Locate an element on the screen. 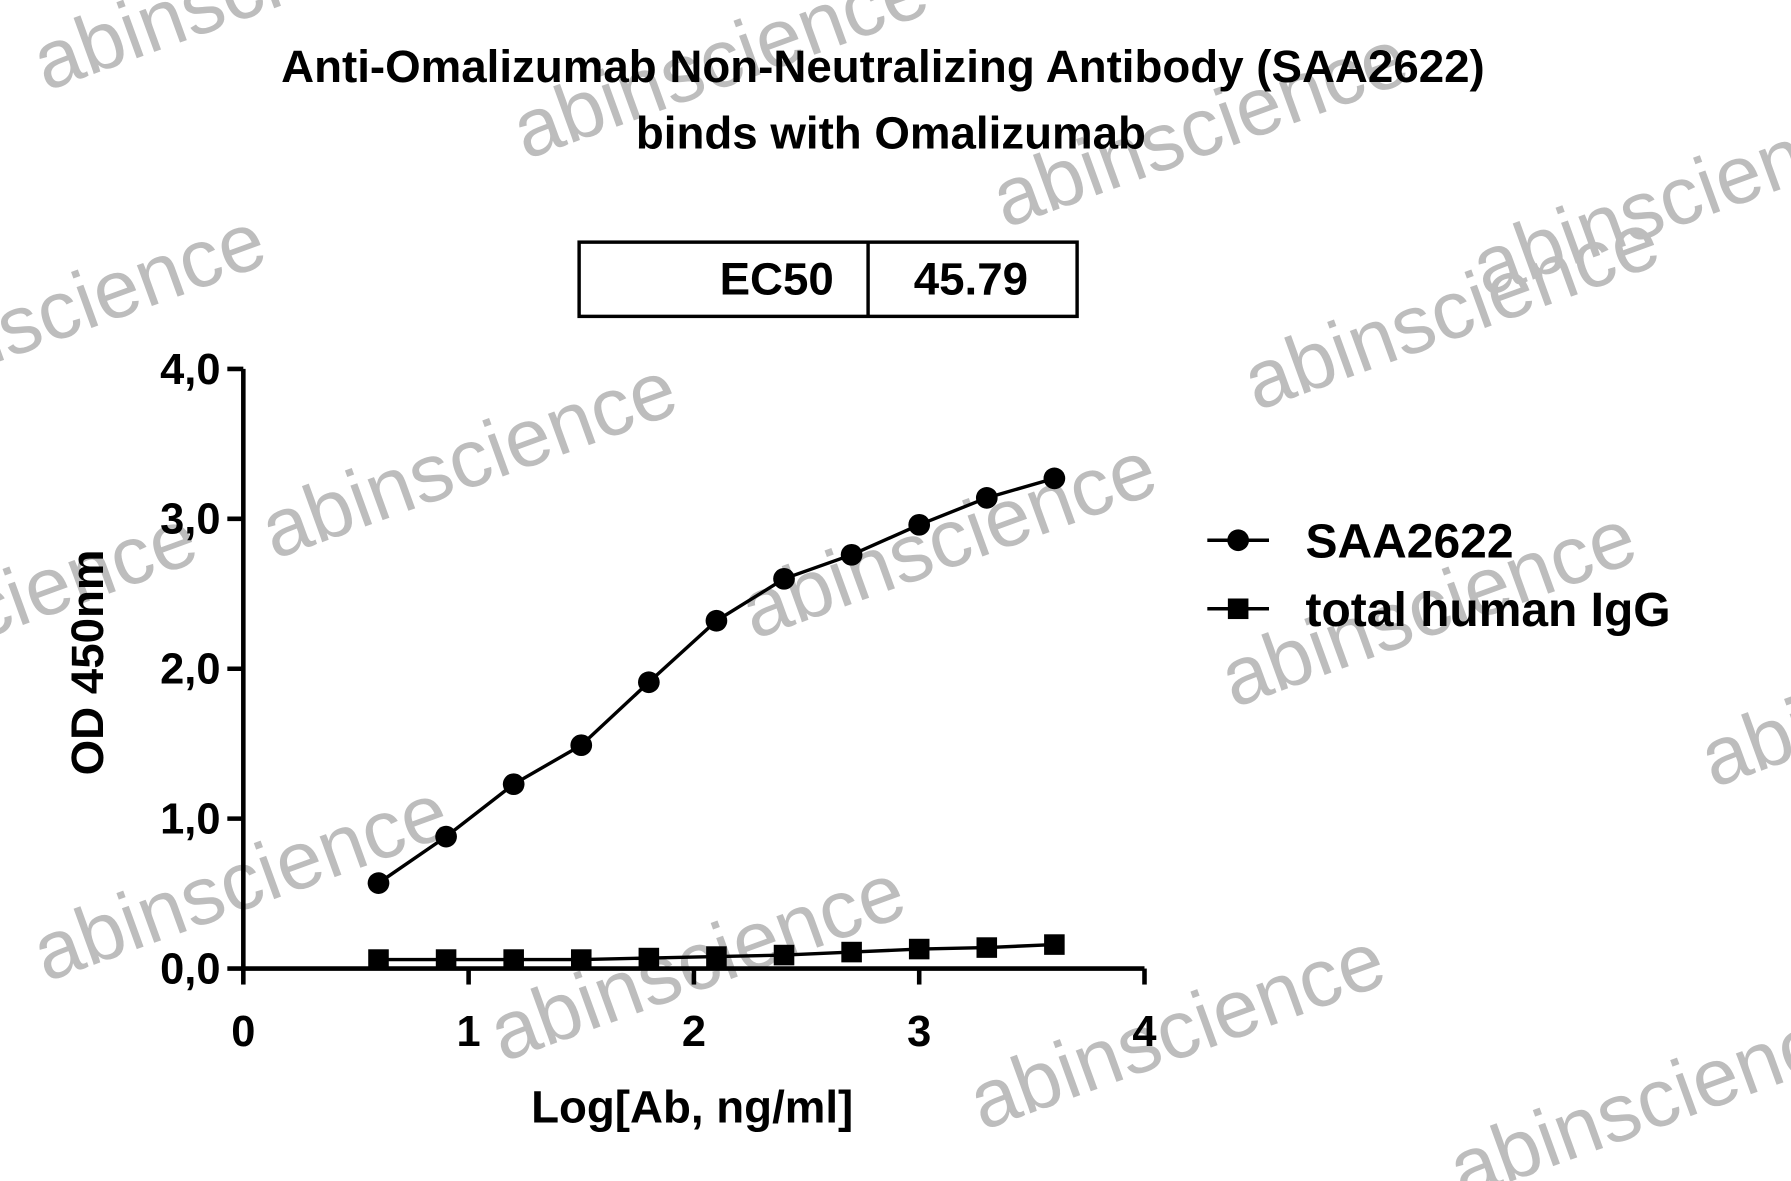 This screenshot has height=1181, width=1791. x-axis-label: Log[Ab, ng/ml] is located at coordinates (692, 1107).